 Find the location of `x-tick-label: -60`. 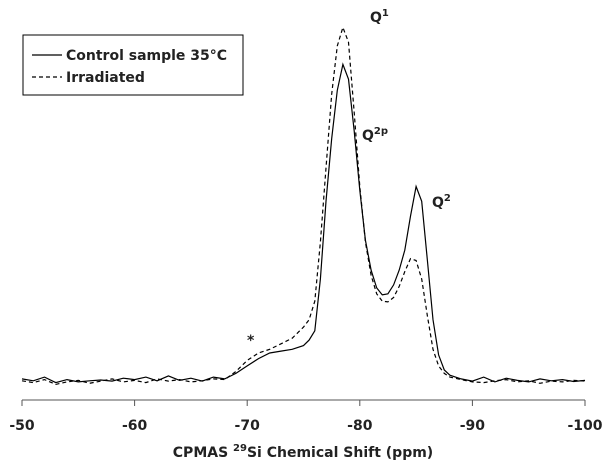

x-tick-label: -60 is located at coordinates (135, 426).